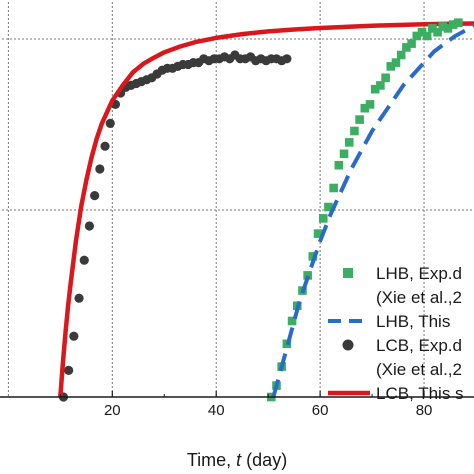  Describe the element at coordinates (424, 410) in the screenshot. I see `x-tick-label: 80` at that location.